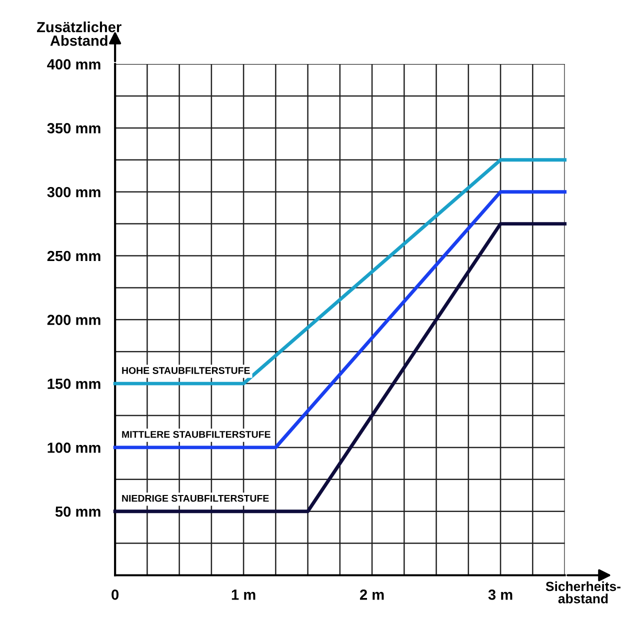  What do you see at coordinates (77, 511) in the screenshot?
I see `y-tick-label: 50 mm` at bounding box center [77, 511].